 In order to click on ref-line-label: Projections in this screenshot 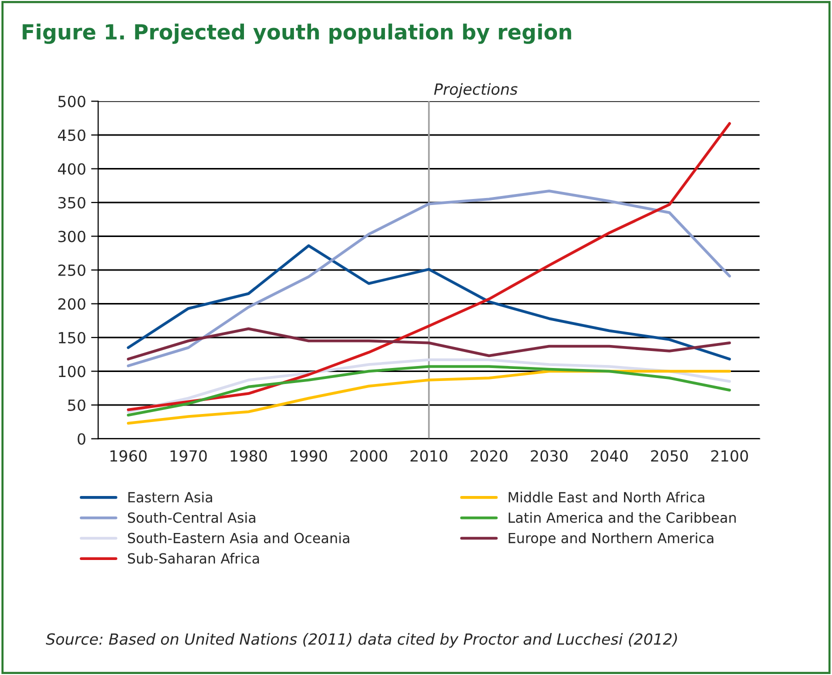, I will do `click(476, 90)`.